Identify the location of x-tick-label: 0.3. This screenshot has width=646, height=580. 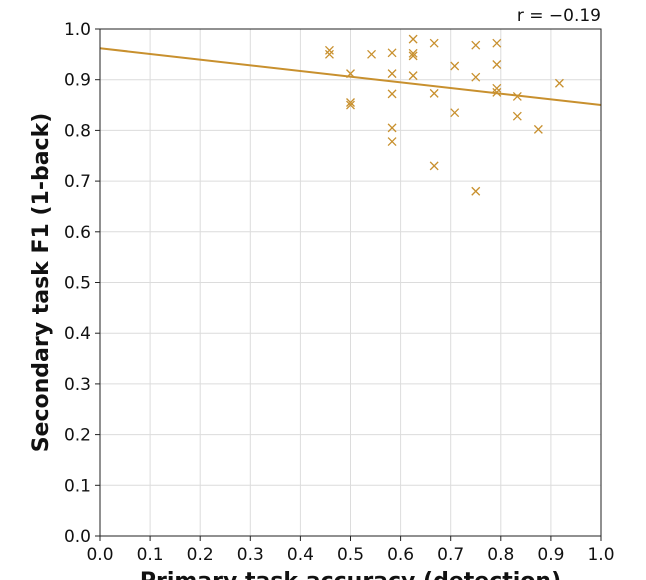
(250, 555).